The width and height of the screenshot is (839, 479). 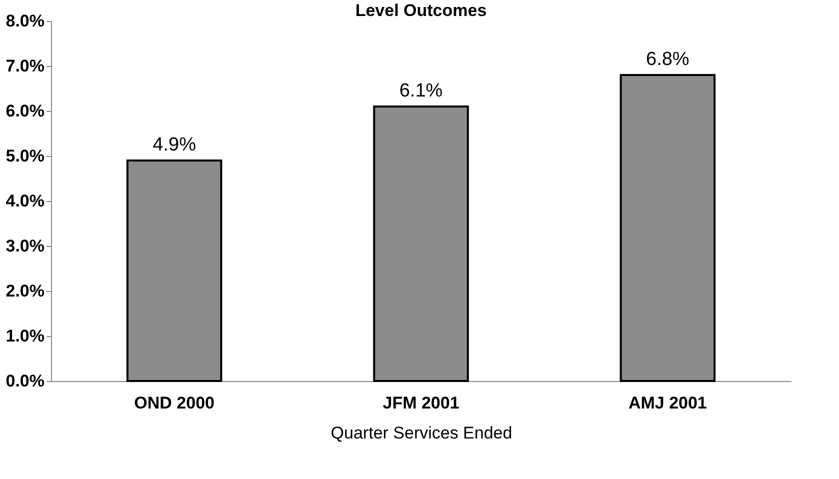 What do you see at coordinates (421, 433) in the screenshot?
I see `x-axis-title: Quarter Services Ended` at bounding box center [421, 433].